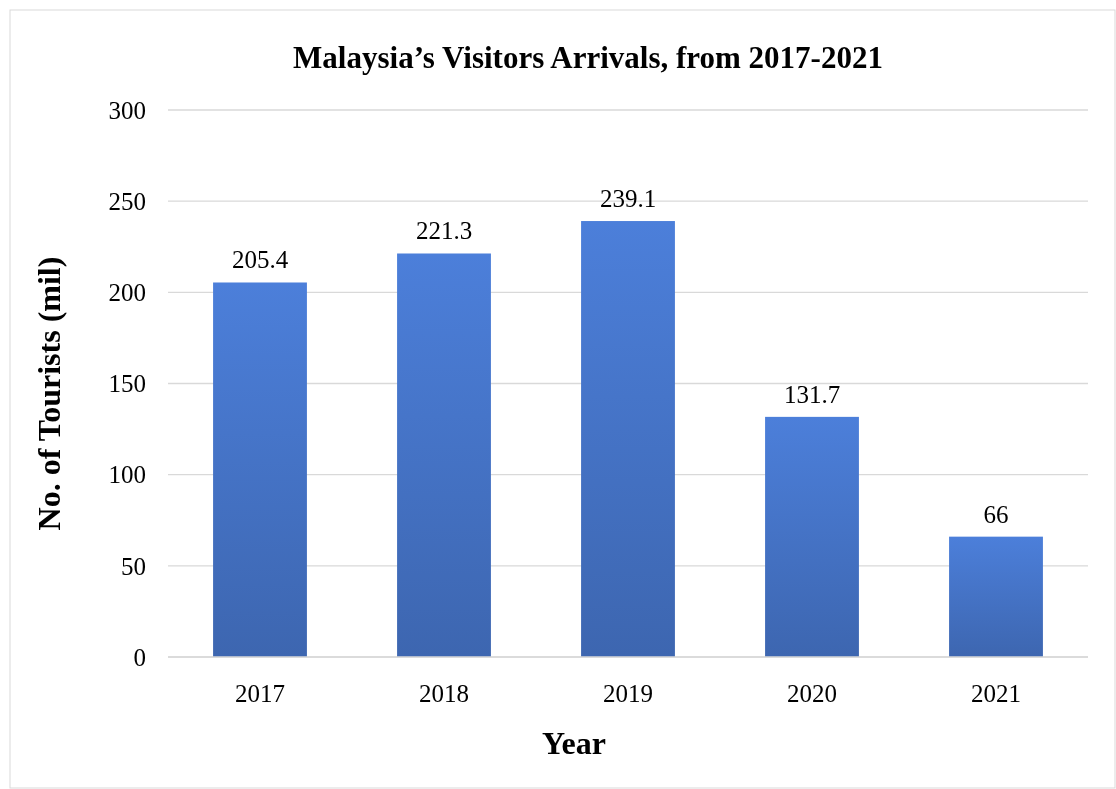 This screenshot has width=1116, height=789. Describe the element at coordinates (444, 693) in the screenshot. I see `x-tick-label: 2018` at that location.